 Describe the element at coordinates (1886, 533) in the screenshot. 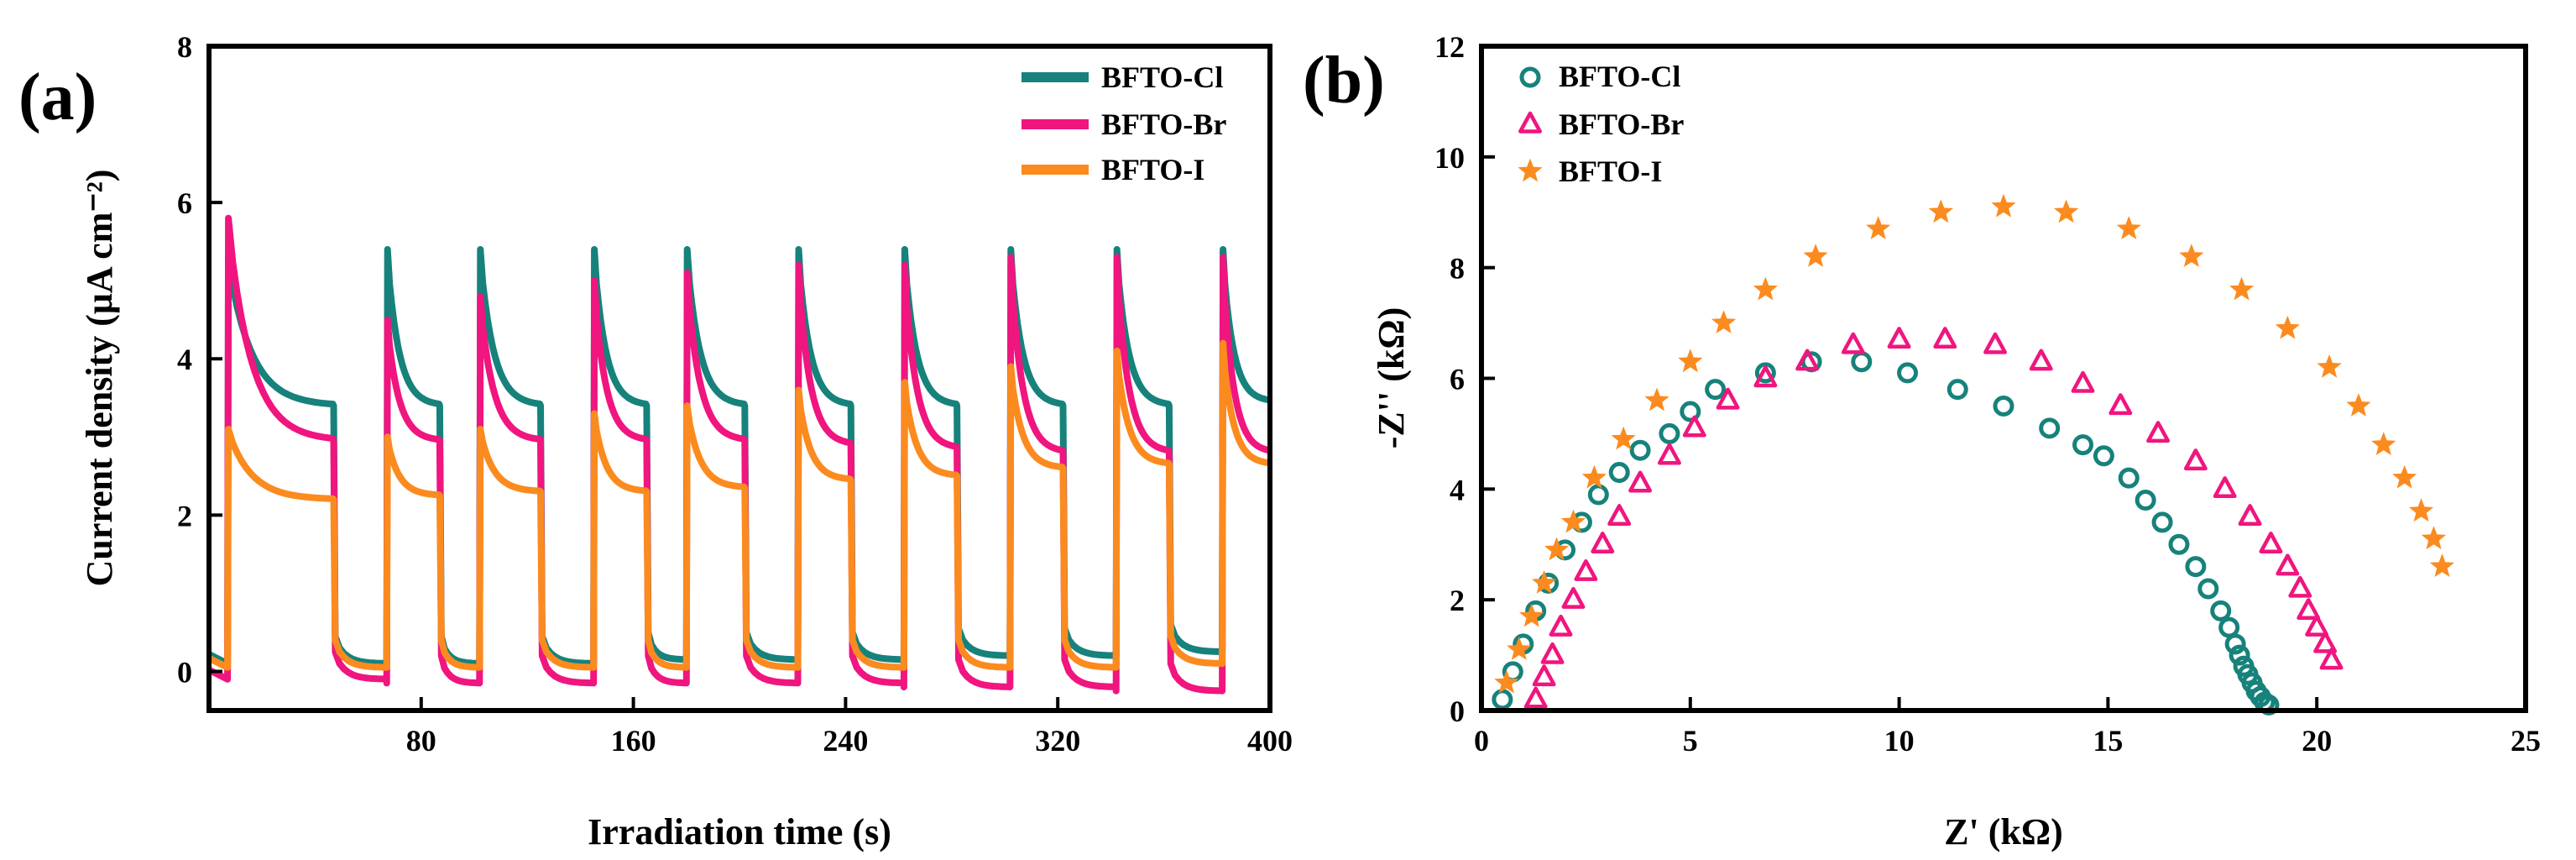

I see `series-bfto-cl` at that location.